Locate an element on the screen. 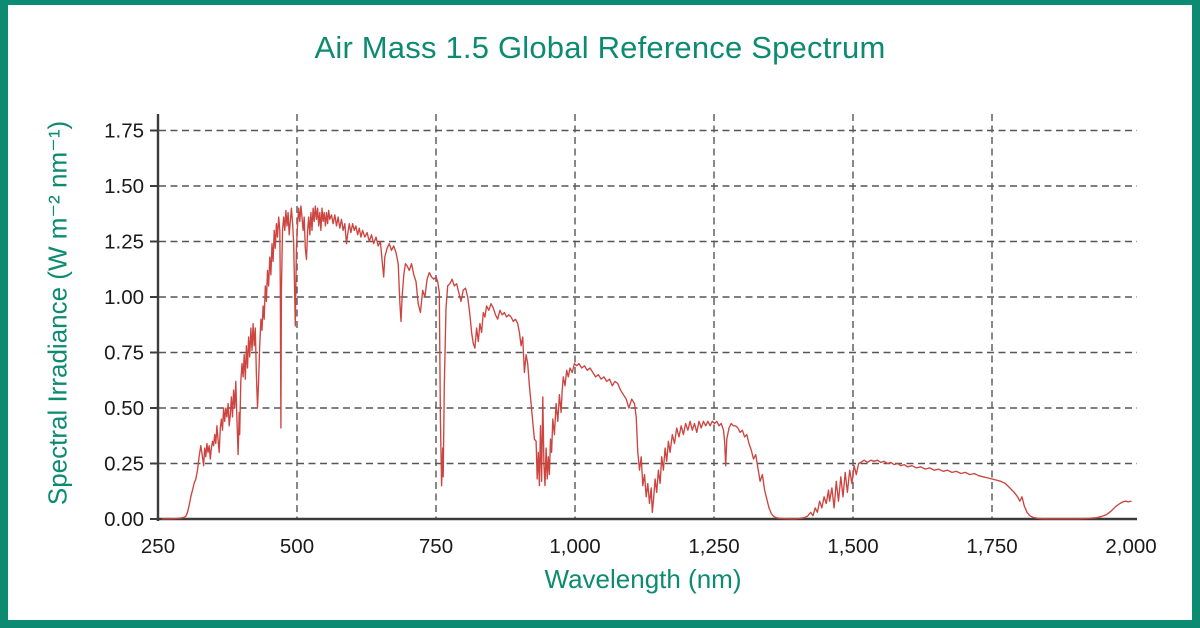 Image resolution: width=1200 pixels, height=628 pixels. x-tick-label: 1,500 is located at coordinates (852, 546).